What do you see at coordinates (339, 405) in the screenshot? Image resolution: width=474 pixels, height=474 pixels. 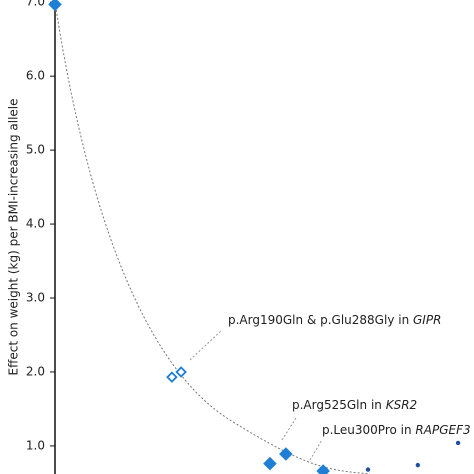 I see `annotation-text: p.Arg525Gln in` at bounding box center [339, 405].